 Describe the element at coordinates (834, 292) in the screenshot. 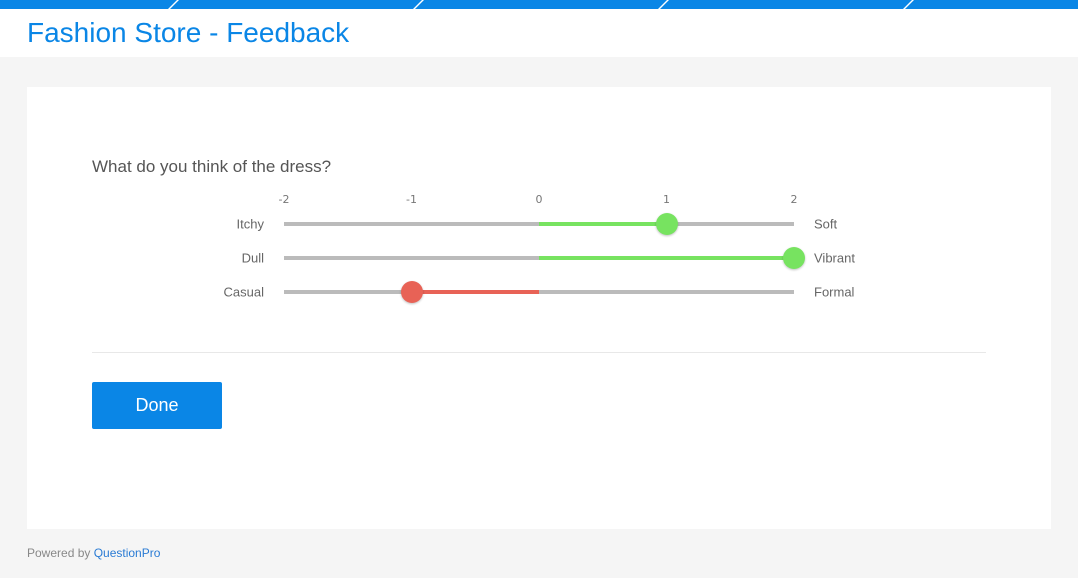

I see `right-label: Formal` at that location.